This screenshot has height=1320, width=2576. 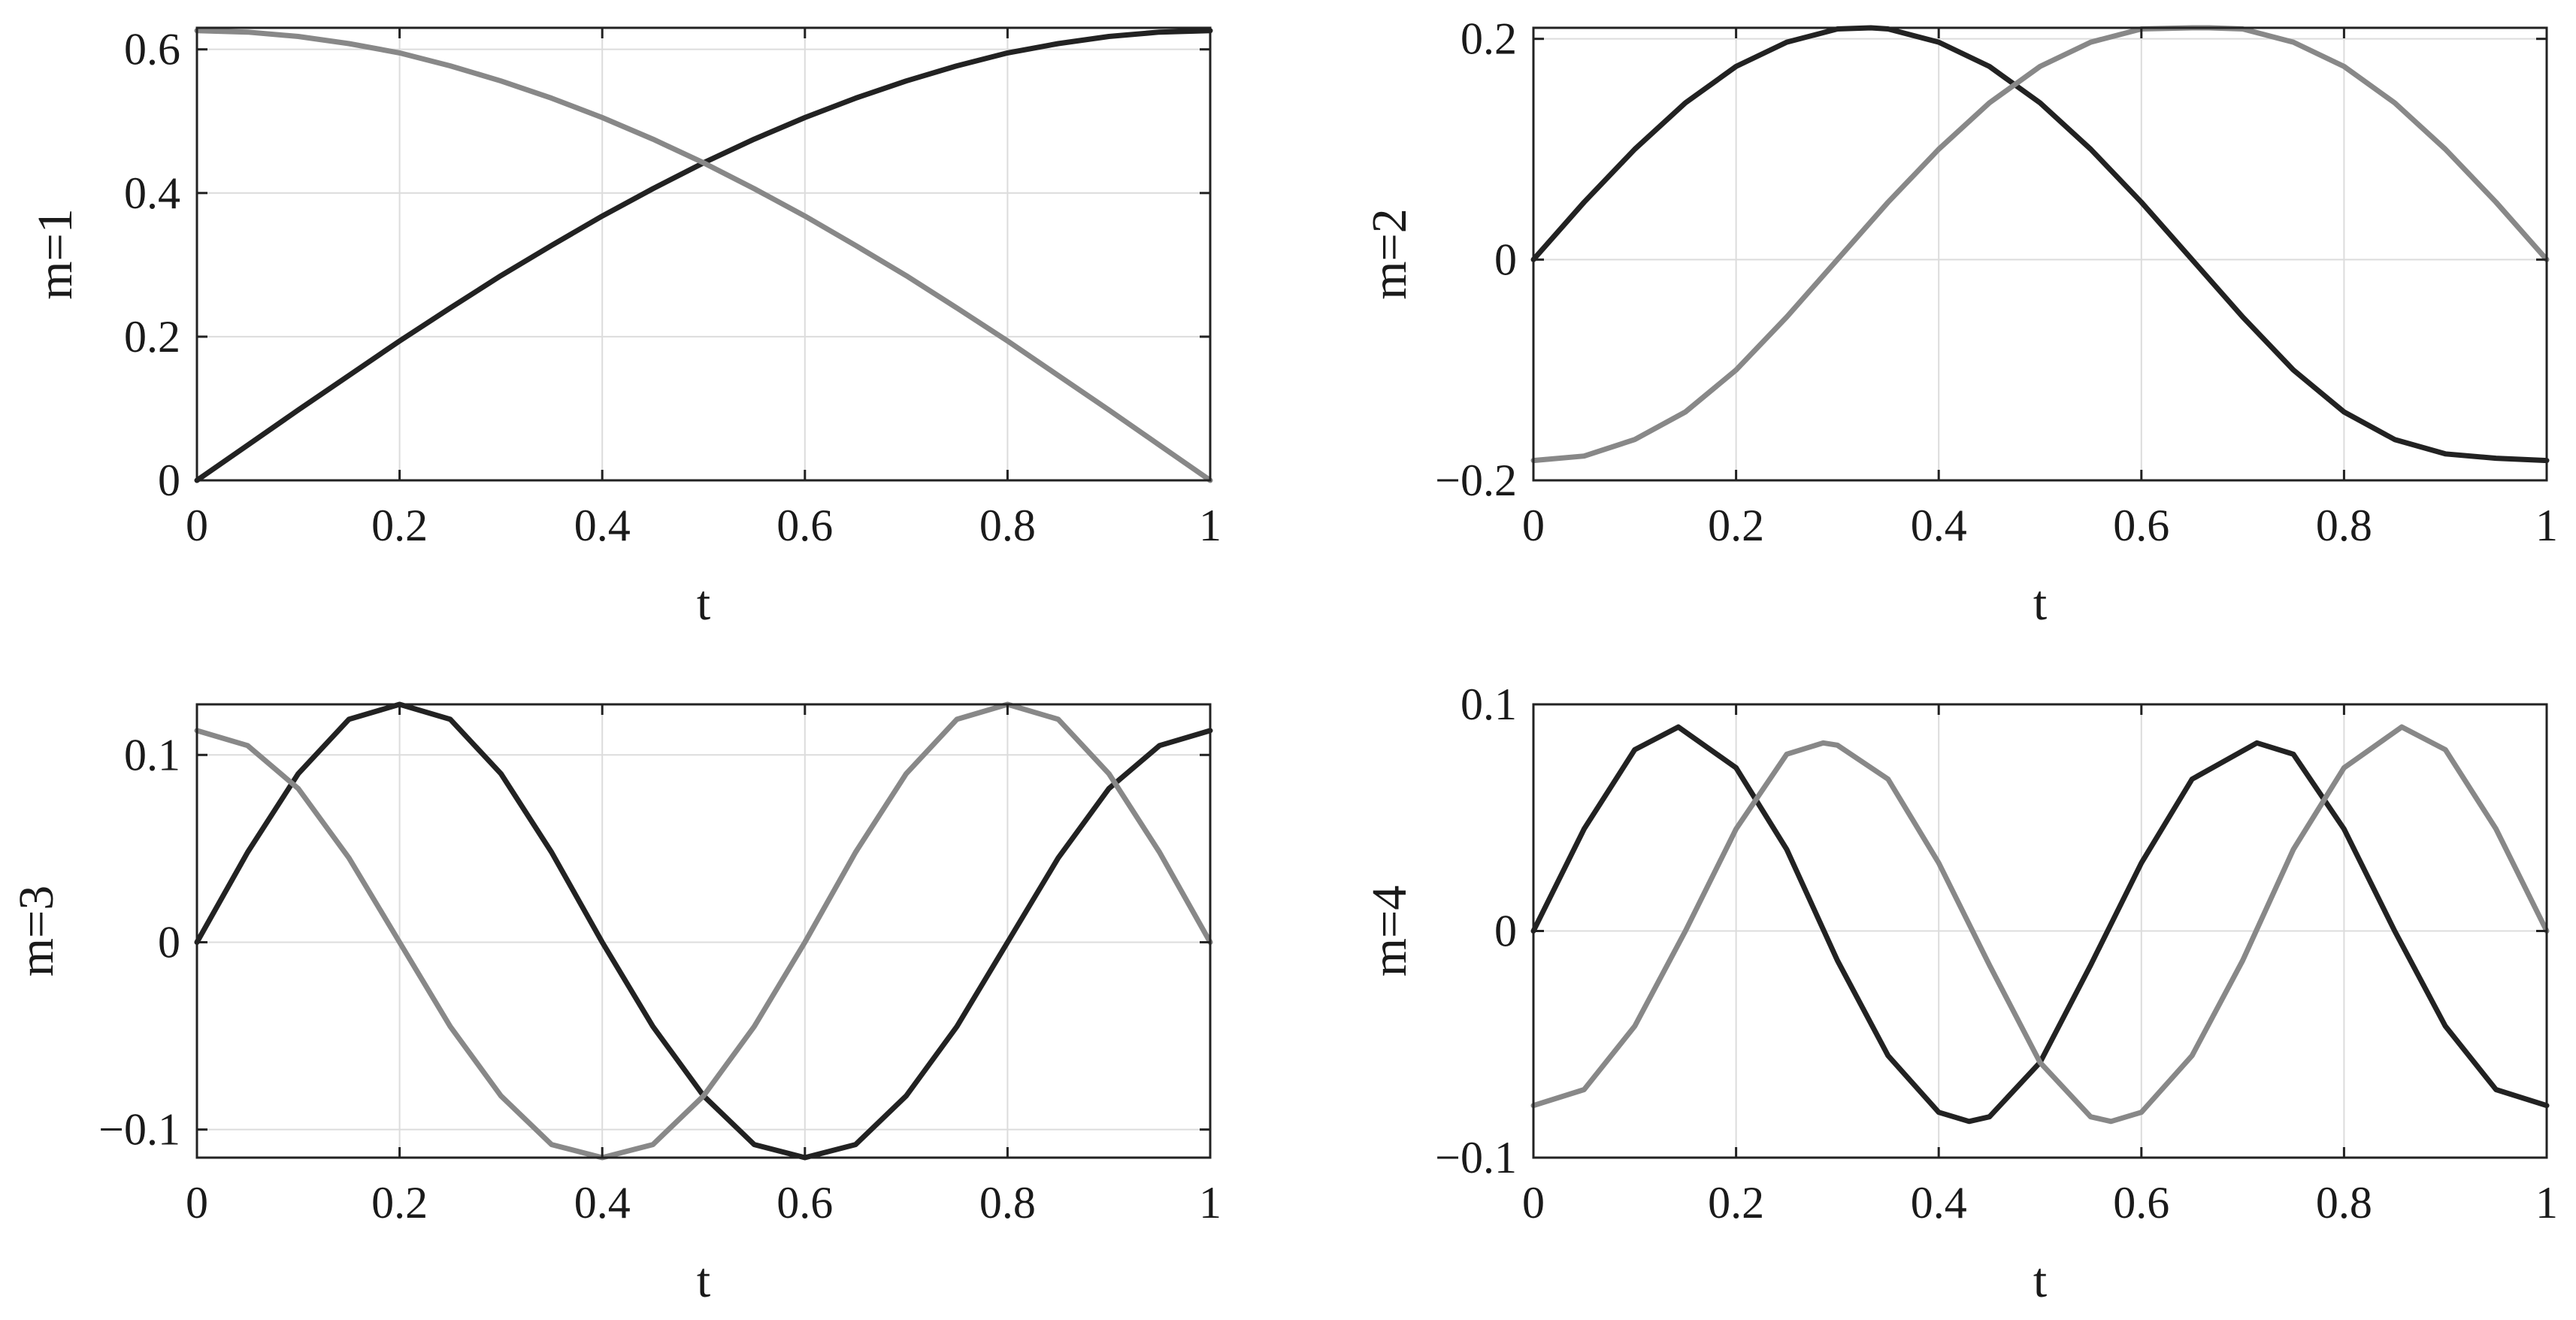 I want to click on y-tick-label: −0.2, so click(x=1476, y=481).